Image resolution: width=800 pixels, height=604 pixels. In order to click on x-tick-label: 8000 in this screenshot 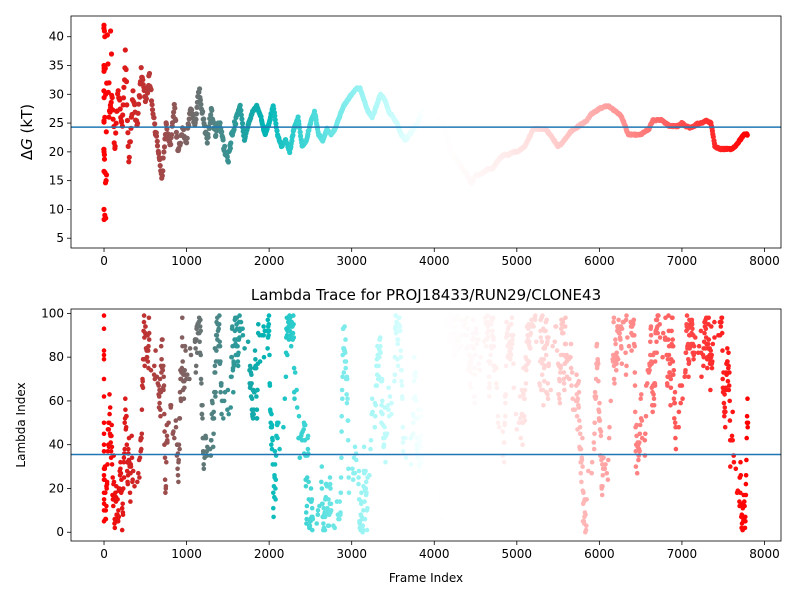, I will do `click(764, 261)`.